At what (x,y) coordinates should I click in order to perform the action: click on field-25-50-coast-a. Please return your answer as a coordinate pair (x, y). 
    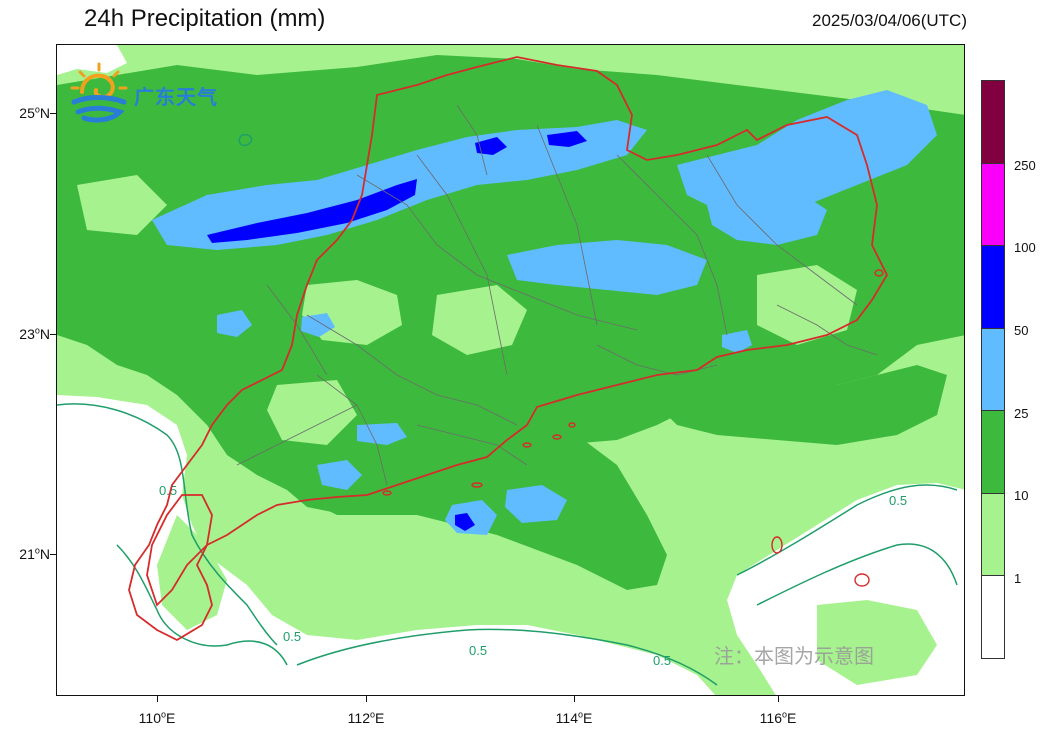
    Looking at the image, I should click on (536, 504).